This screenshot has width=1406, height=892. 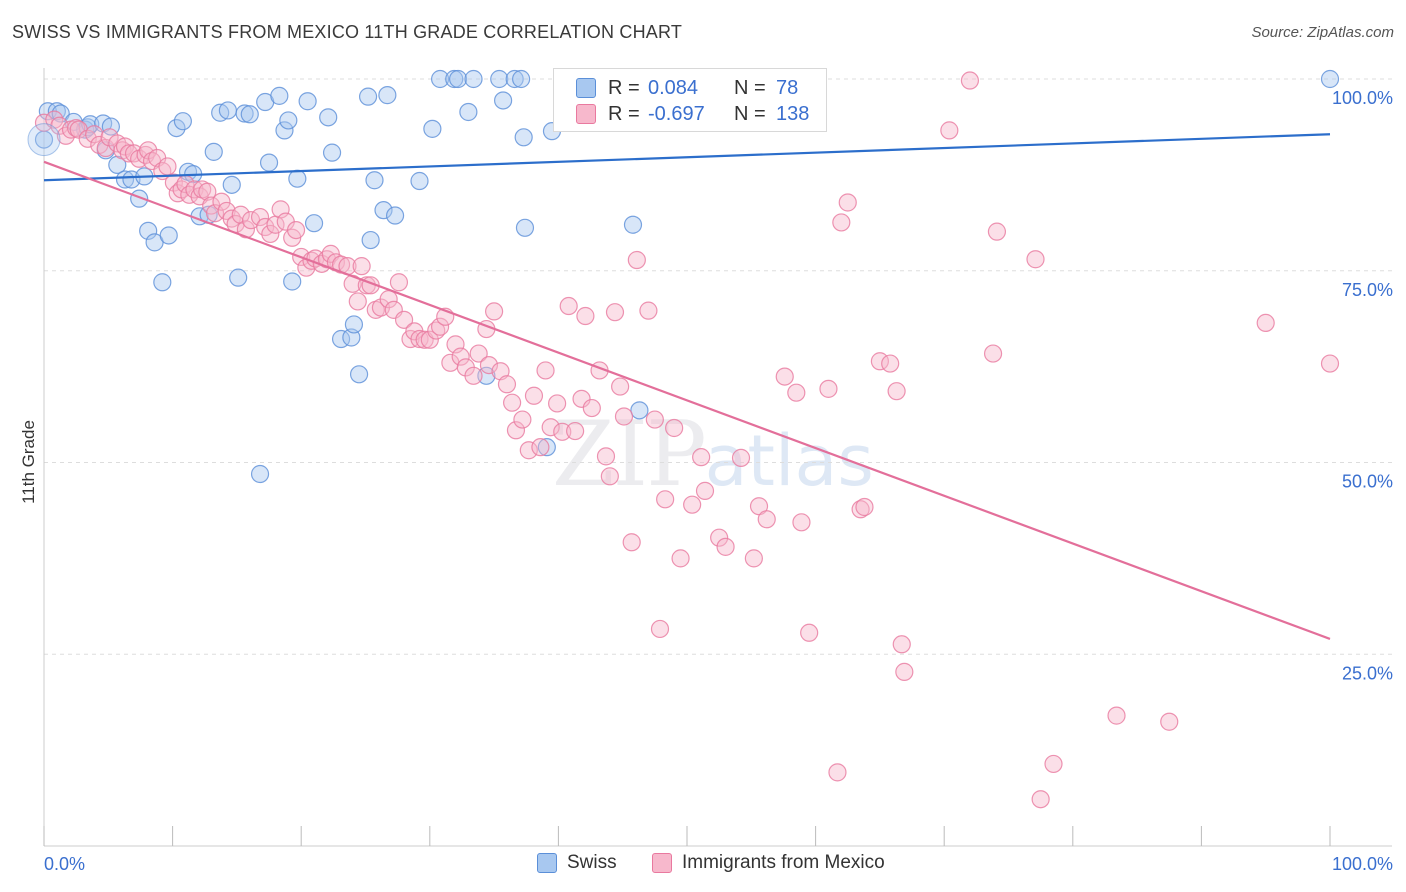 I want to click on swiss-r-label: R =, so click(x=624, y=87).